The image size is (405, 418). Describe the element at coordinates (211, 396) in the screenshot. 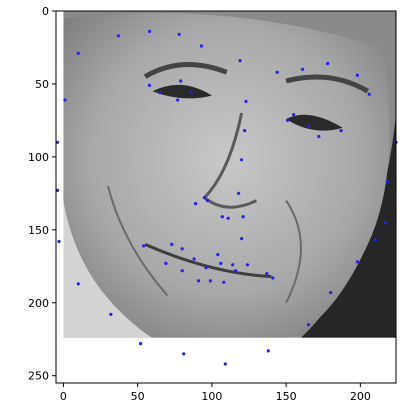

I see `x-tick-label-2: 100` at that location.